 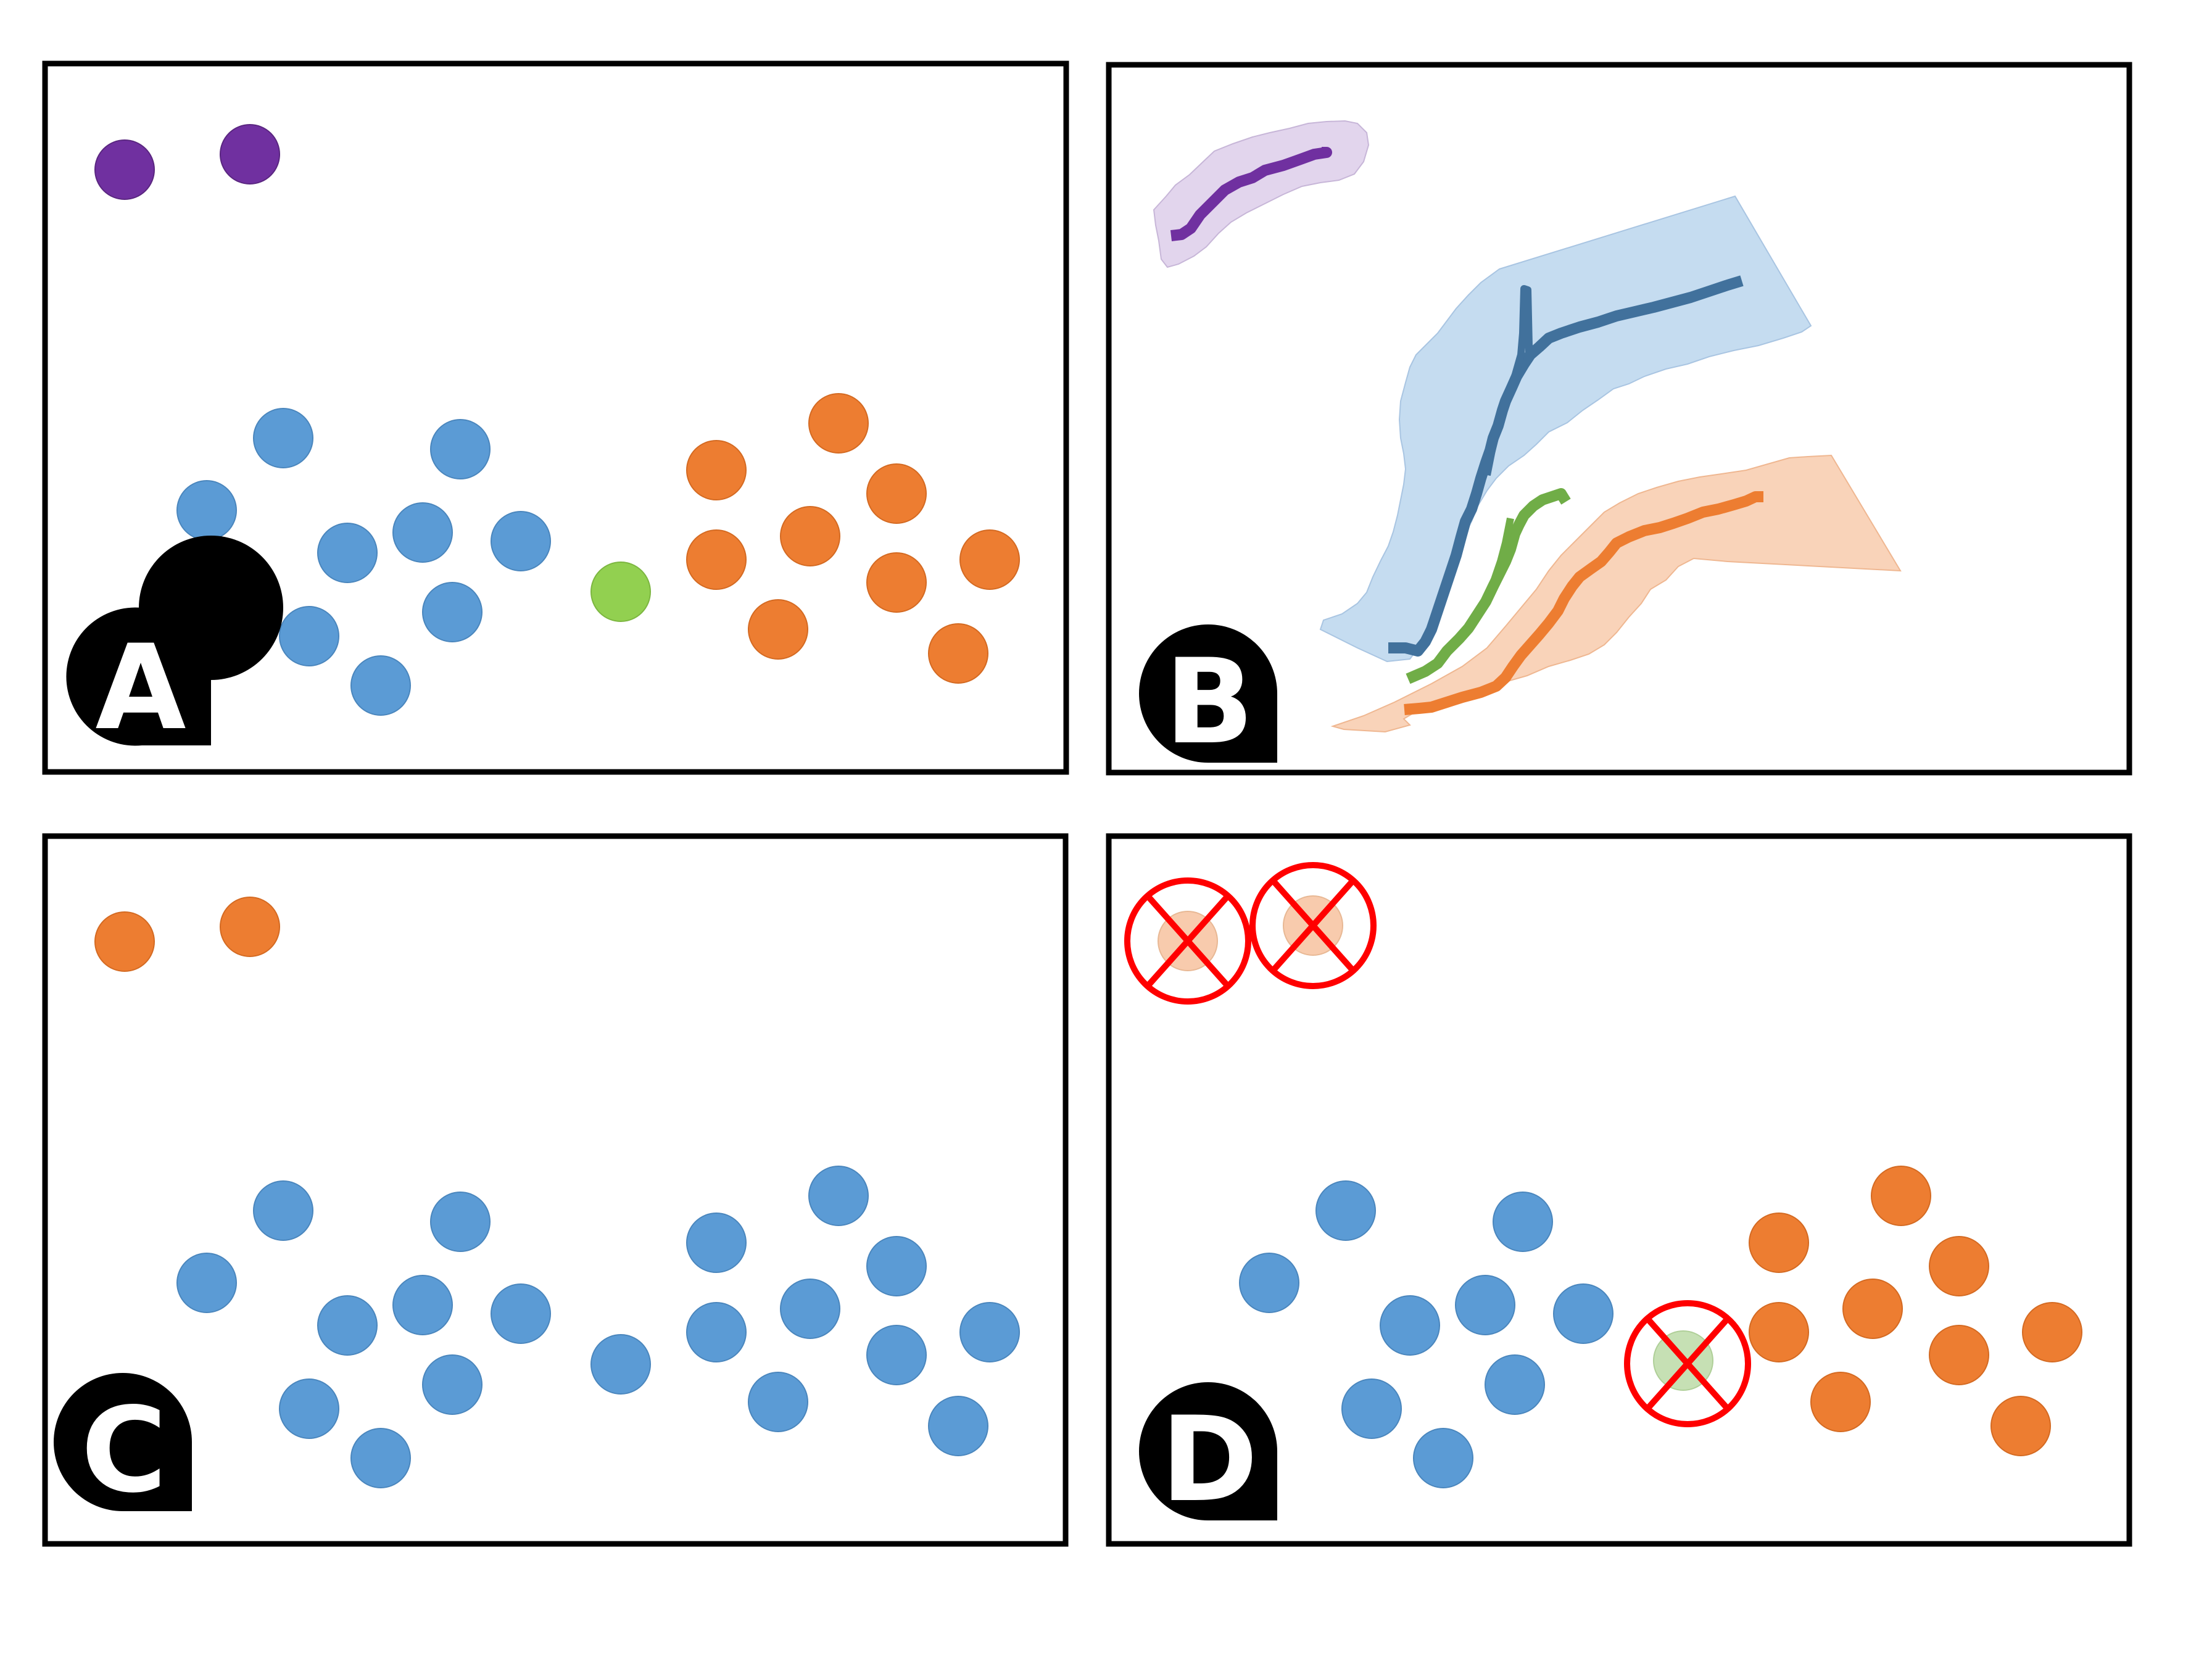 What do you see at coordinates (1488, 586) in the screenshot?
I see `green-branch` at bounding box center [1488, 586].